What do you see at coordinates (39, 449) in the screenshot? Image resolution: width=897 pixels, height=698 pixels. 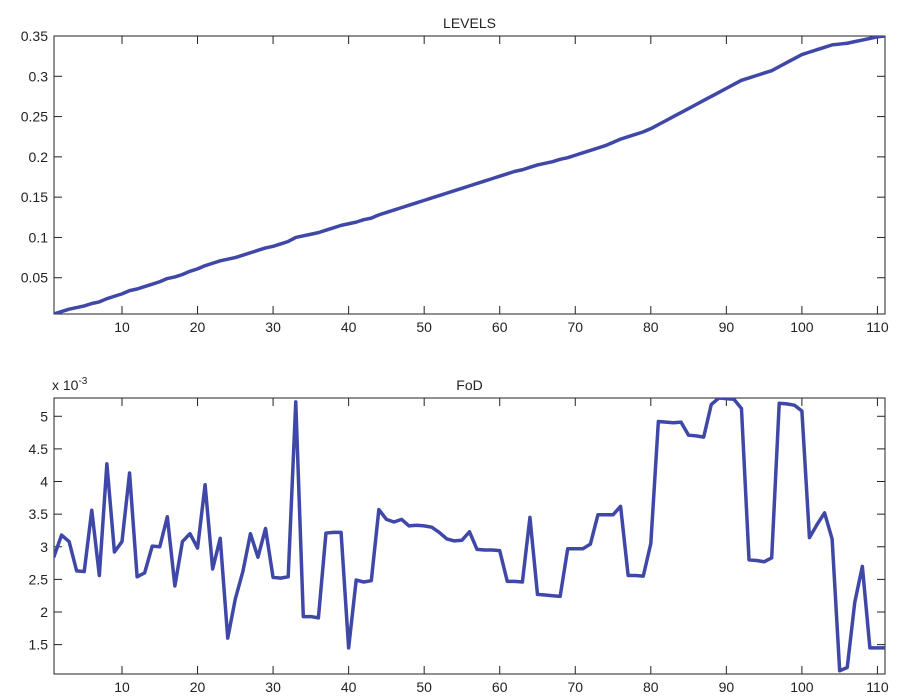 I see `fod-y-tick-label: 4.5` at bounding box center [39, 449].